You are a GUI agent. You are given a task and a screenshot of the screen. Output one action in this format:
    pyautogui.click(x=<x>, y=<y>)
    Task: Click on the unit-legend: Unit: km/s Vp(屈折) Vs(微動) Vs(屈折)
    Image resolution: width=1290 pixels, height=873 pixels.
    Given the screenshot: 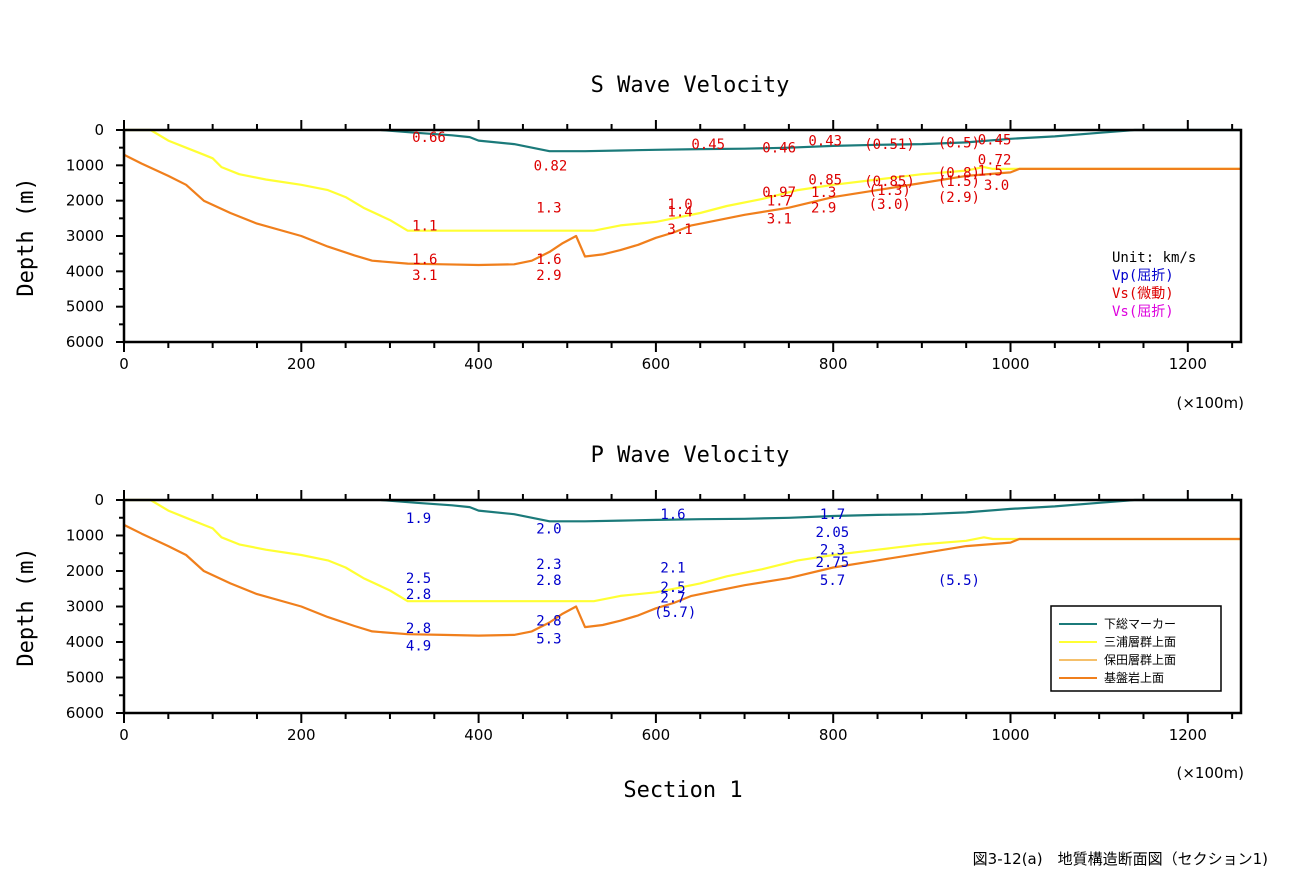 What is the action you would take?
    pyautogui.click(x=1154, y=285)
    